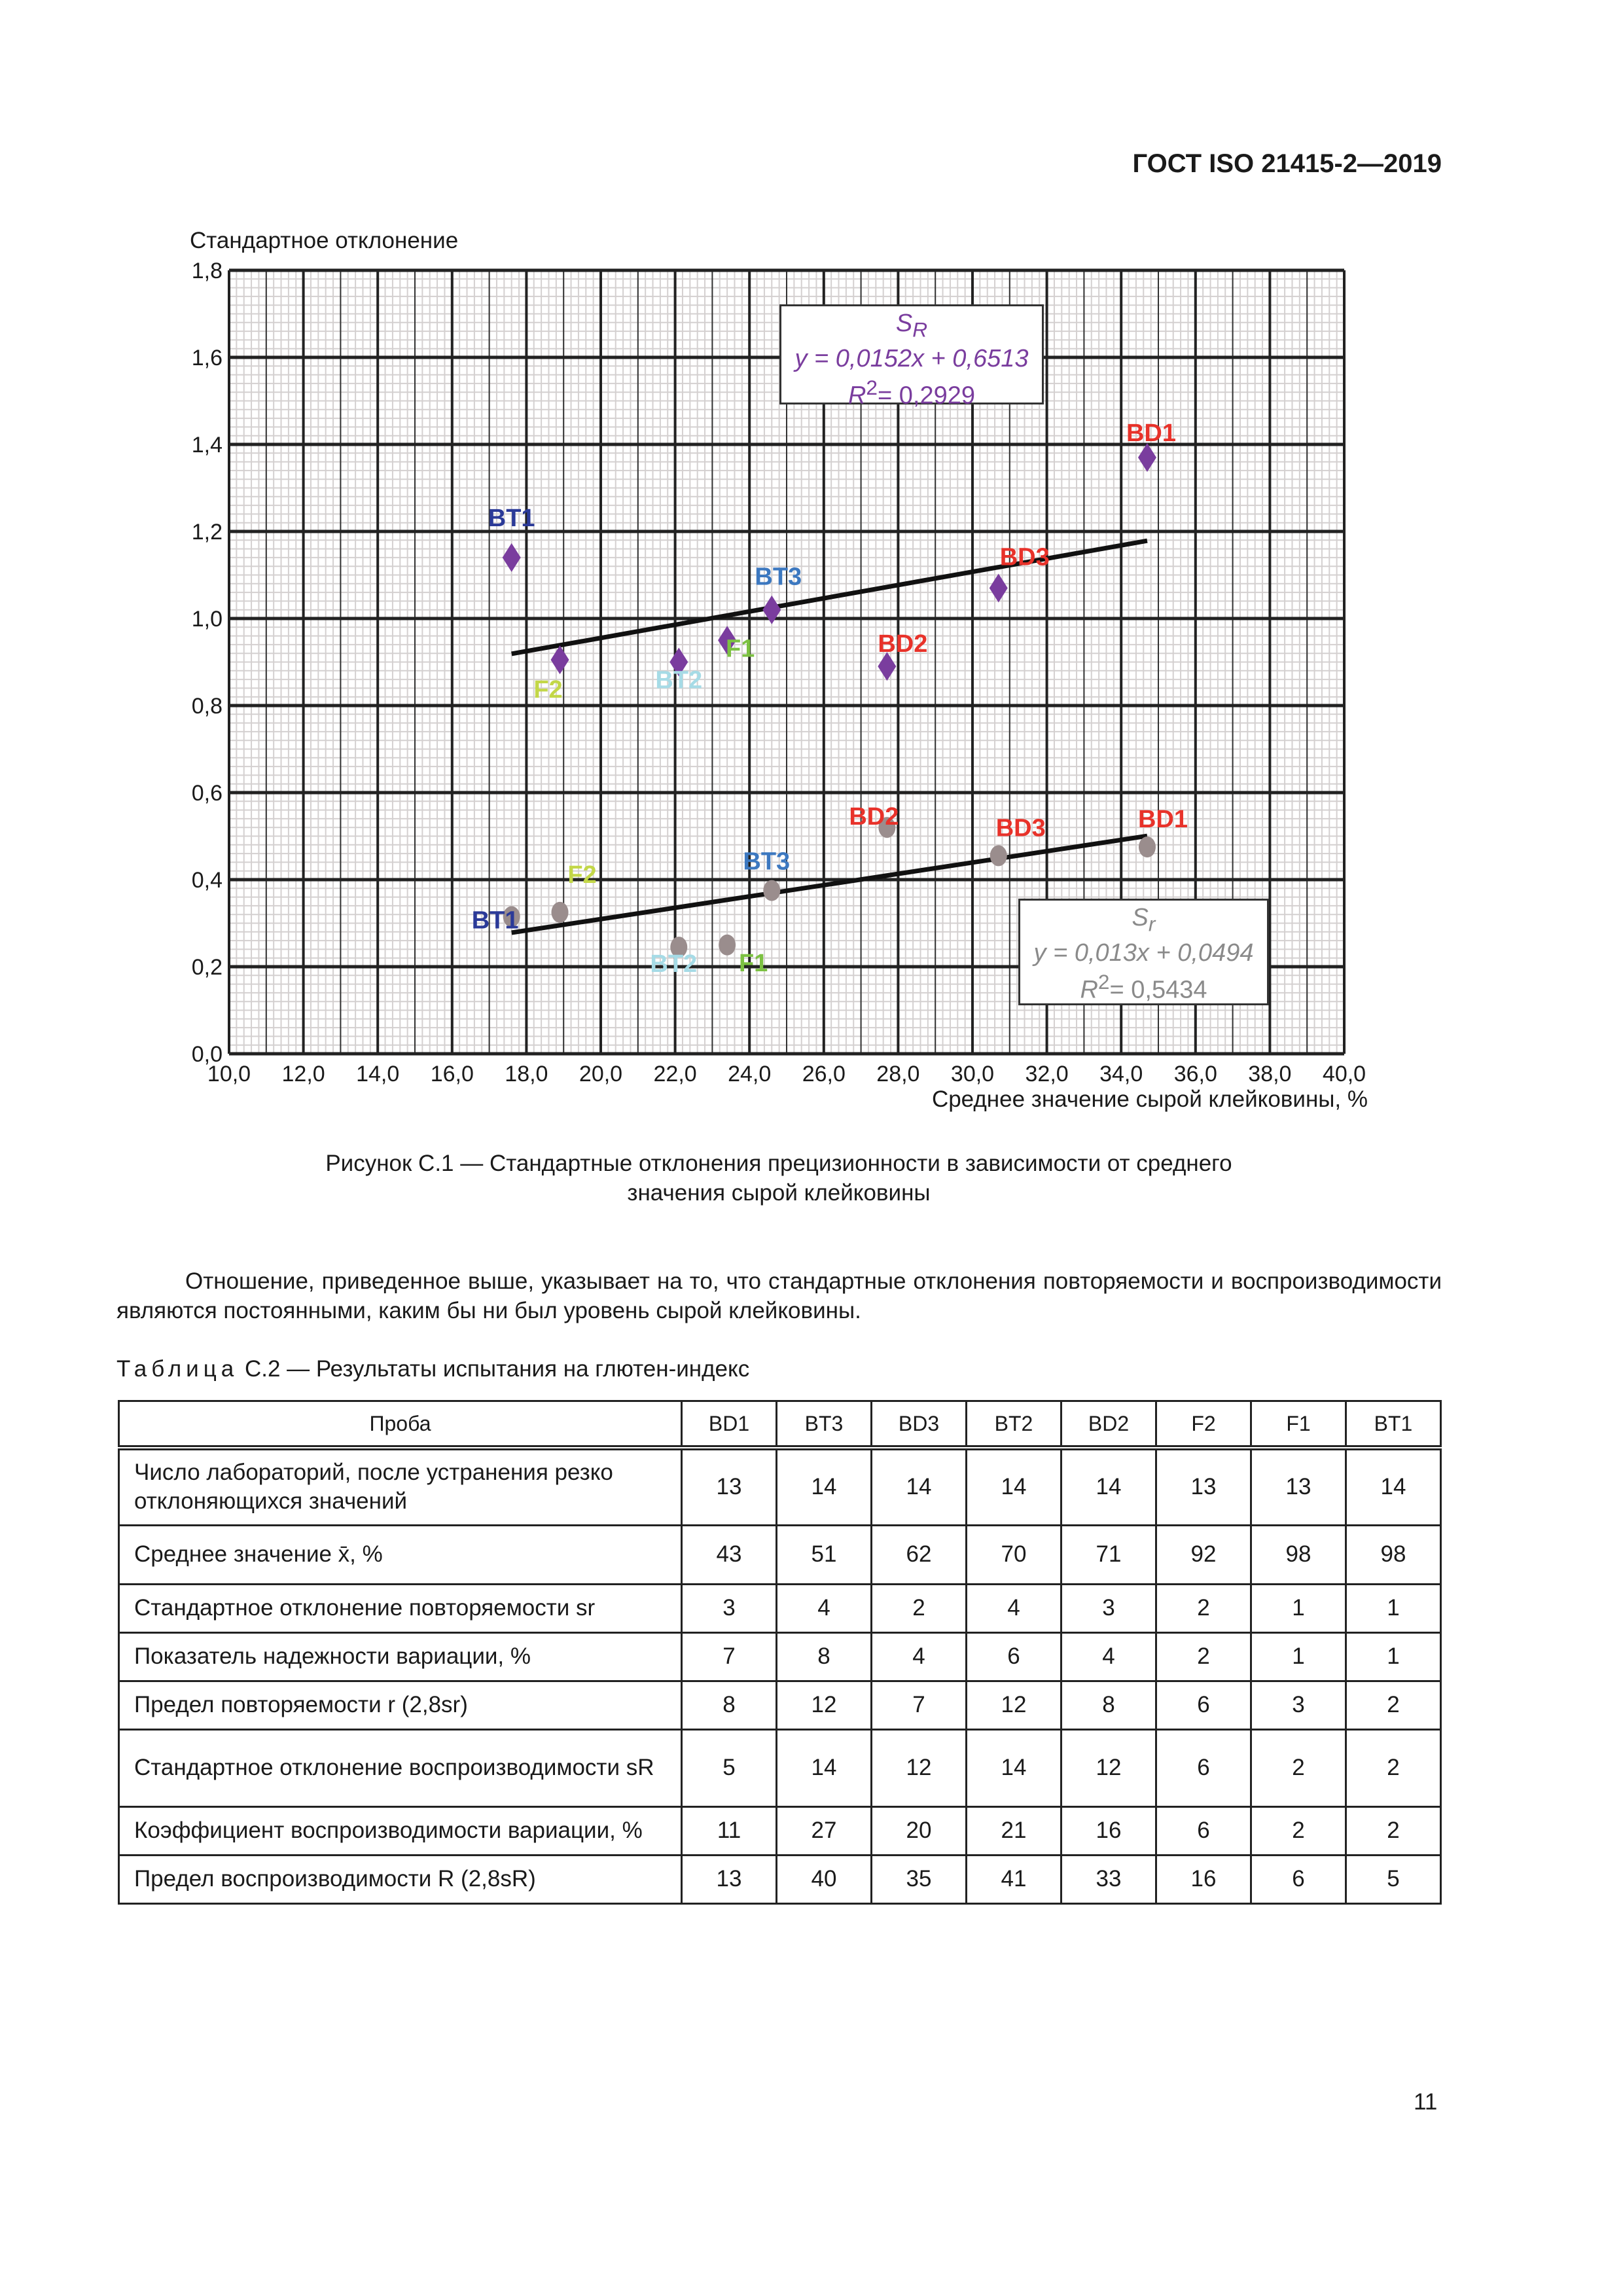 The image size is (1623, 2296). I want to click on point-label: BD1, so click(1151, 433).